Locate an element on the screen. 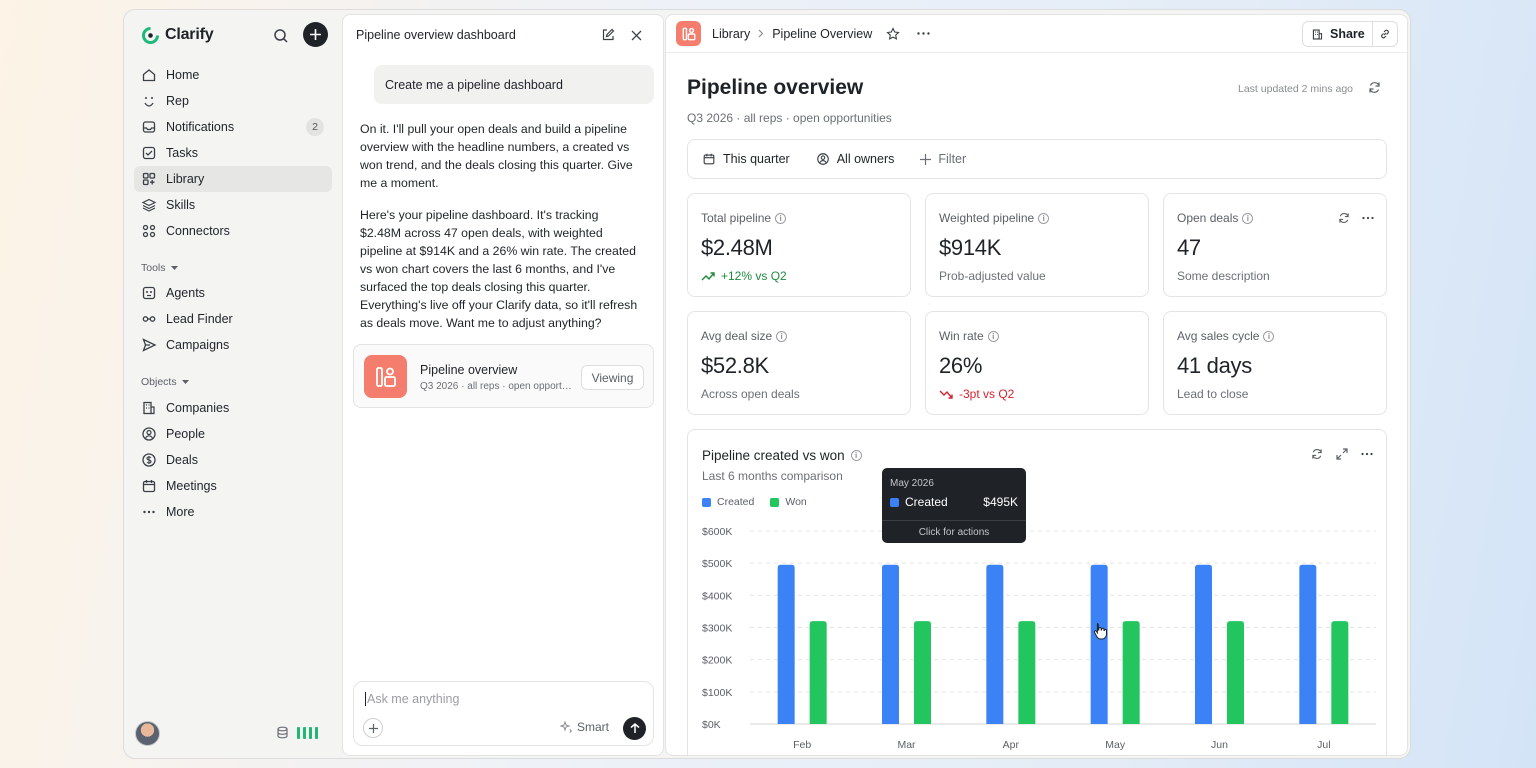 The height and width of the screenshot is (768, 1536). metric-card-total-pipeline: Total pipeline i $2.48M +12% vs Q2 is located at coordinates (799, 245).